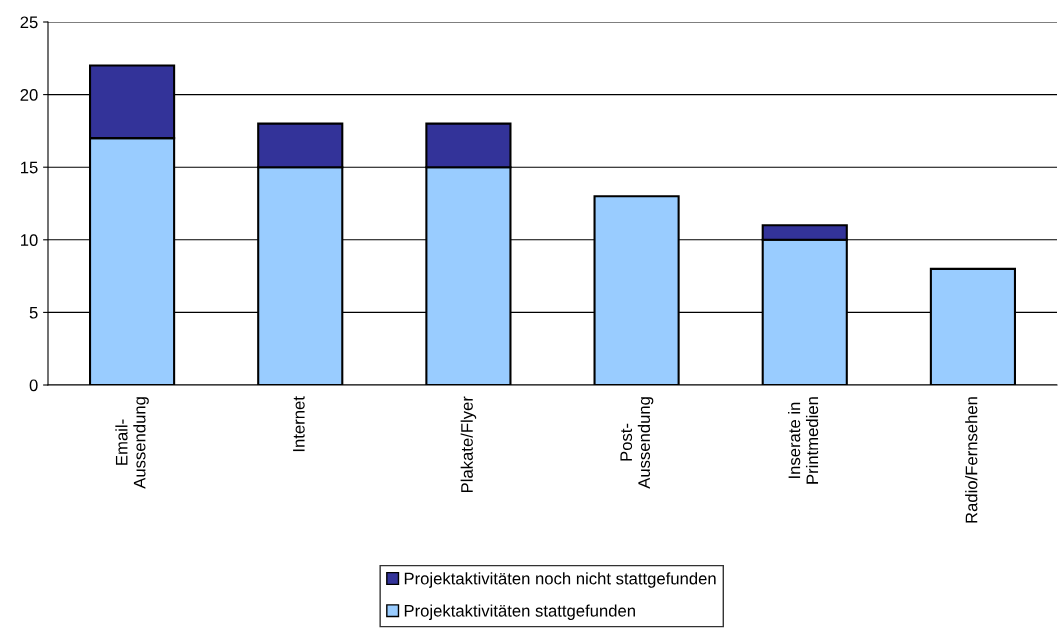 Image resolution: width=1061 pixels, height=635 pixels. Describe the element at coordinates (299, 424) in the screenshot. I see `x-tick-label: Internet` at that location.